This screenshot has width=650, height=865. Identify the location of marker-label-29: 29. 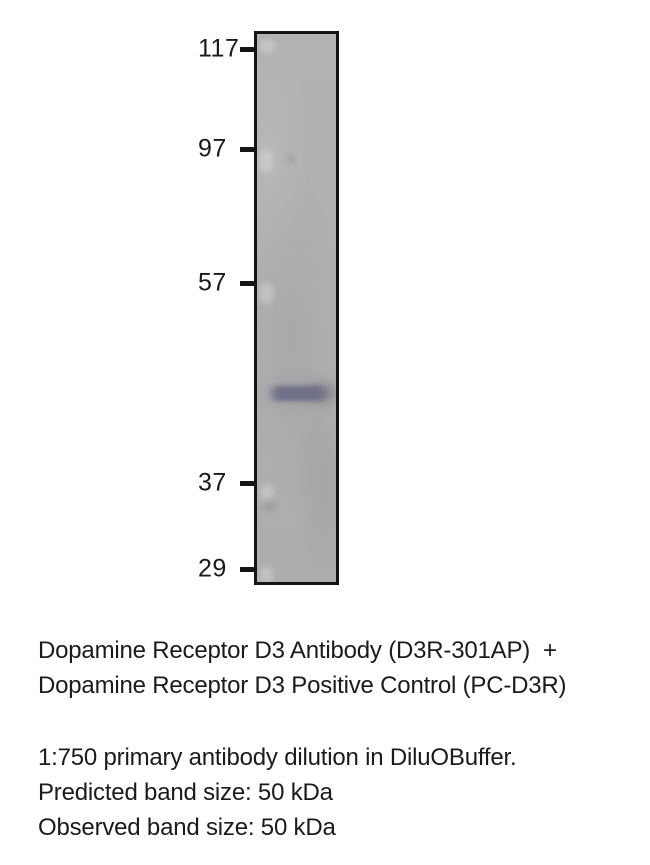
(212, 568).